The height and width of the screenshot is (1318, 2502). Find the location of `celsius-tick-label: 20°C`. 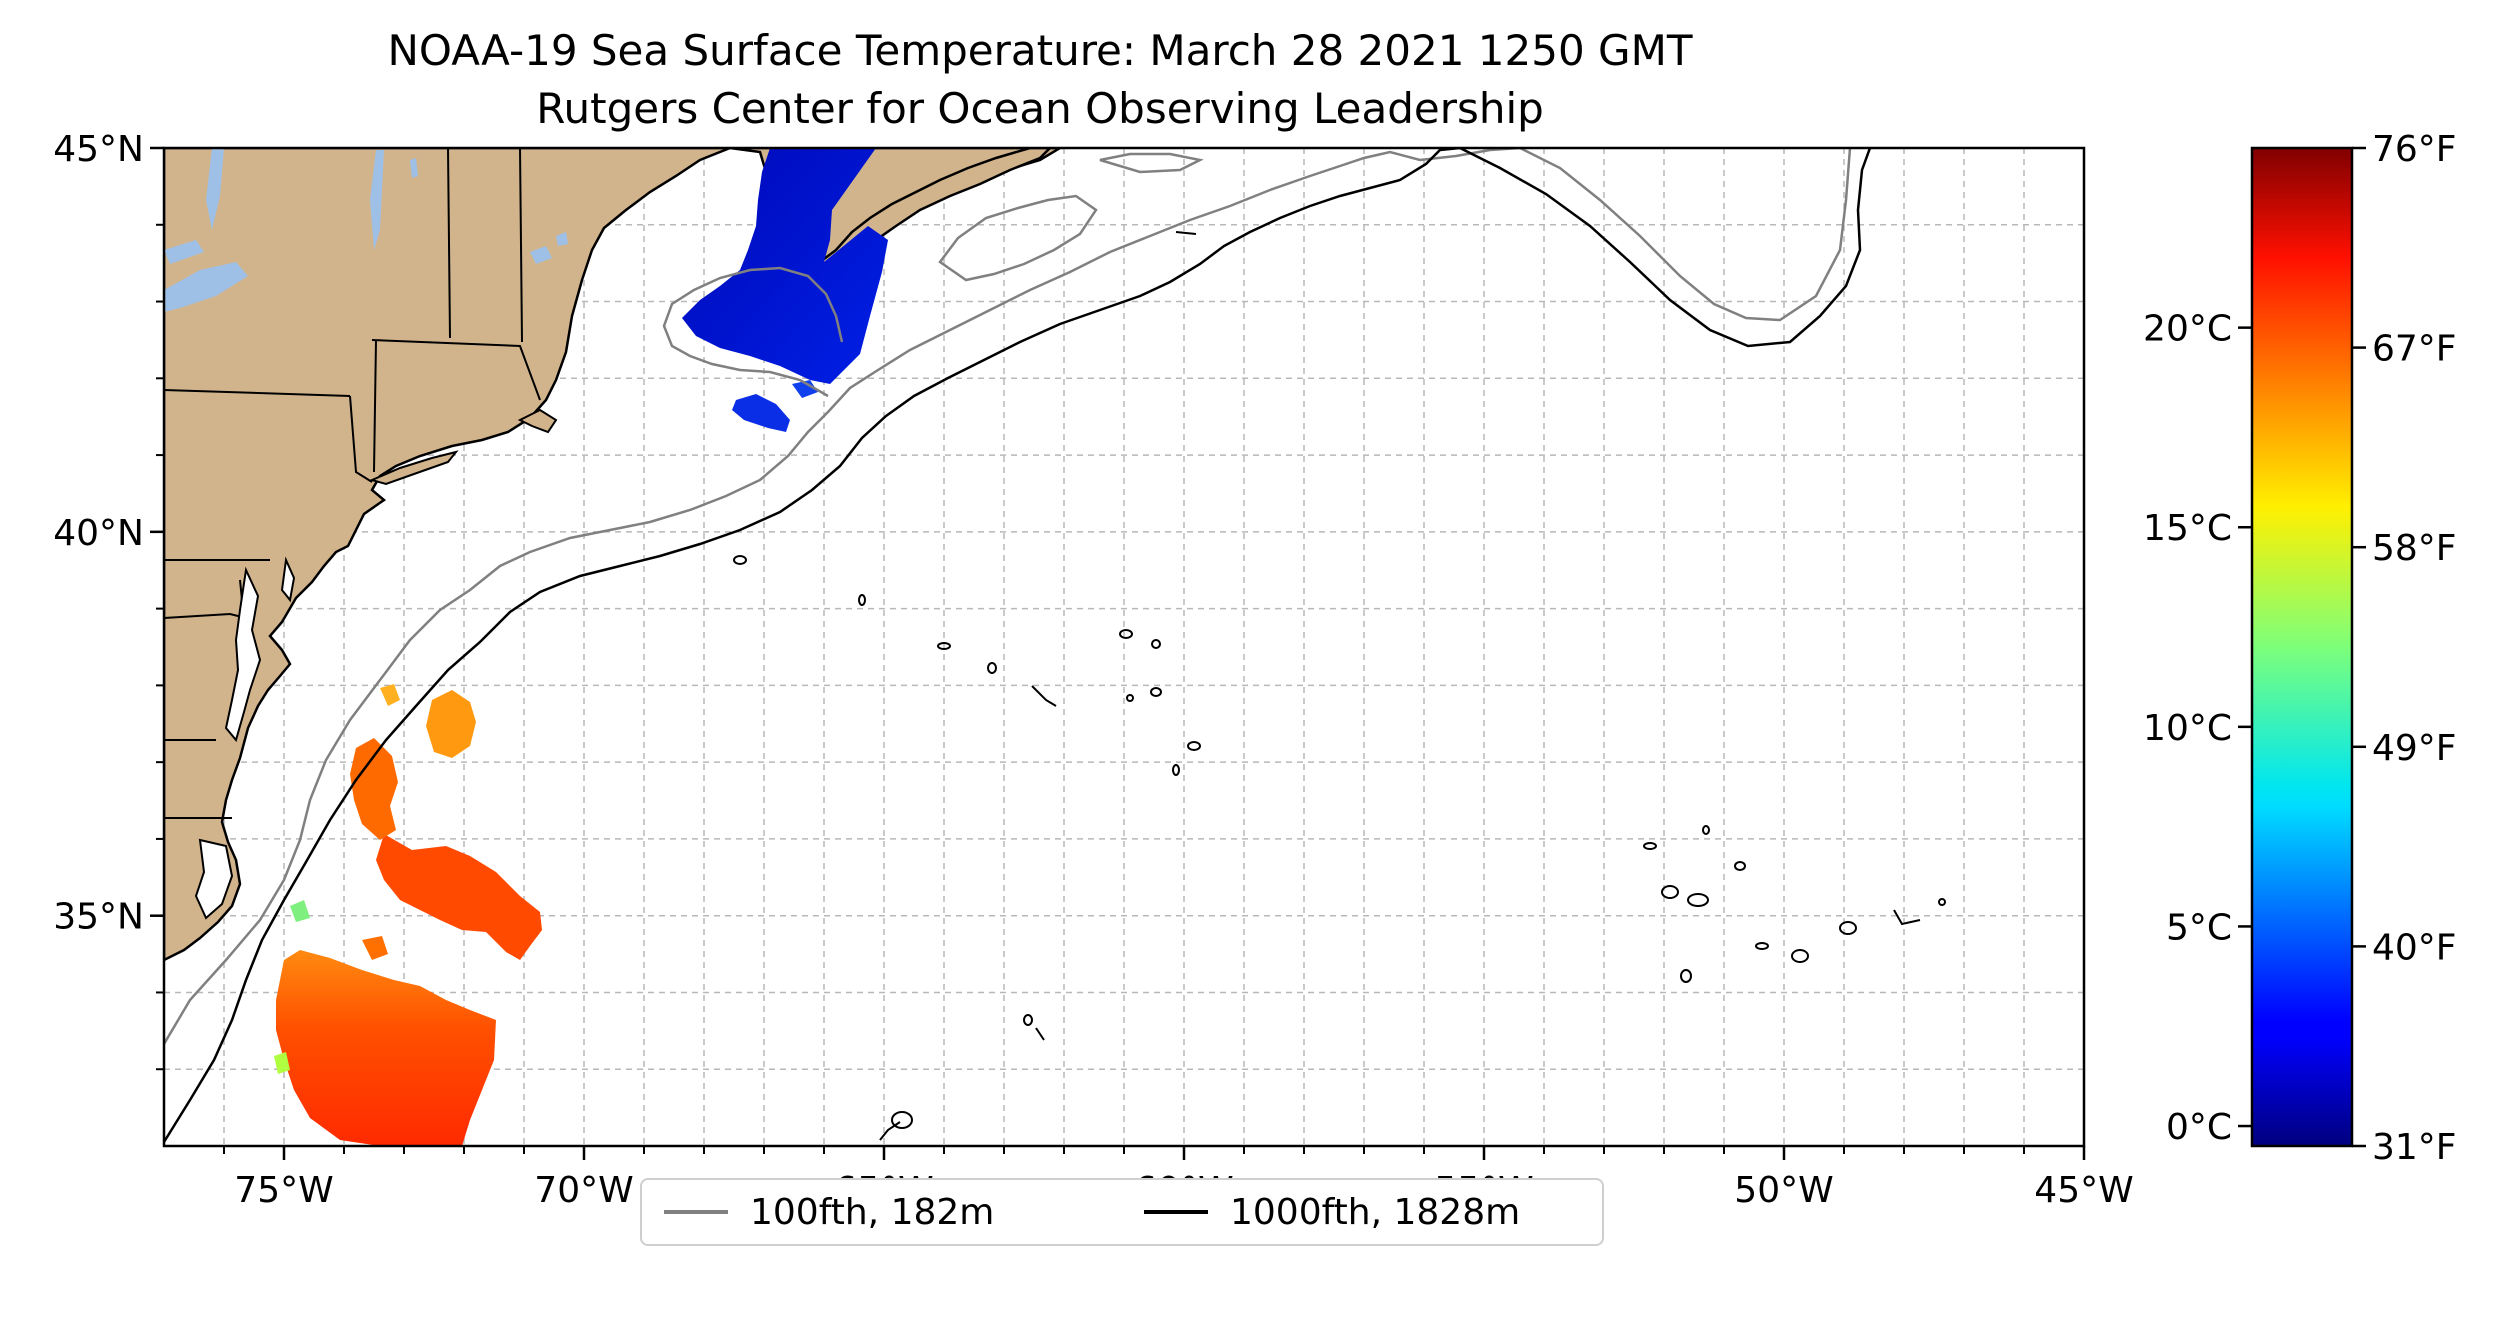

celsius-tick-label: 20°C is located at coordinates (2187, 329).